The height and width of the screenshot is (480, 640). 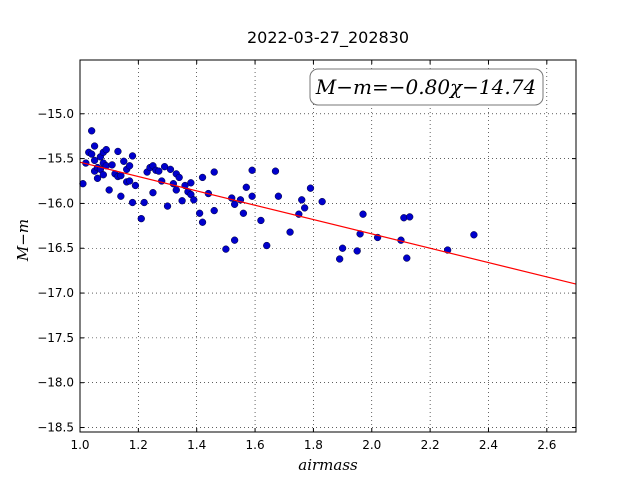 I want to click on x-tick-label: 2.4, so click(x=488, y=445).